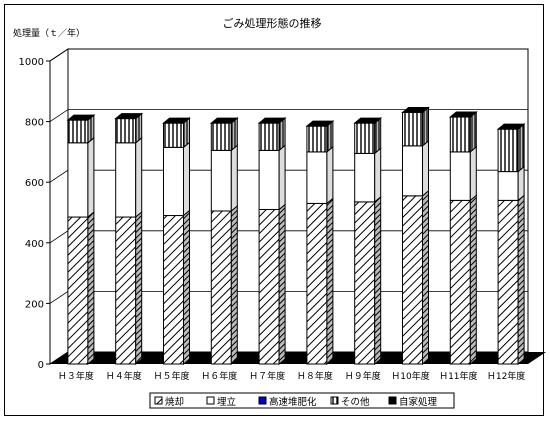 This screenshot has height=422, width=550. I want to click on legend: 焼却 埋立 高速堆肥化 その他 自家処理, so click(302, 400).